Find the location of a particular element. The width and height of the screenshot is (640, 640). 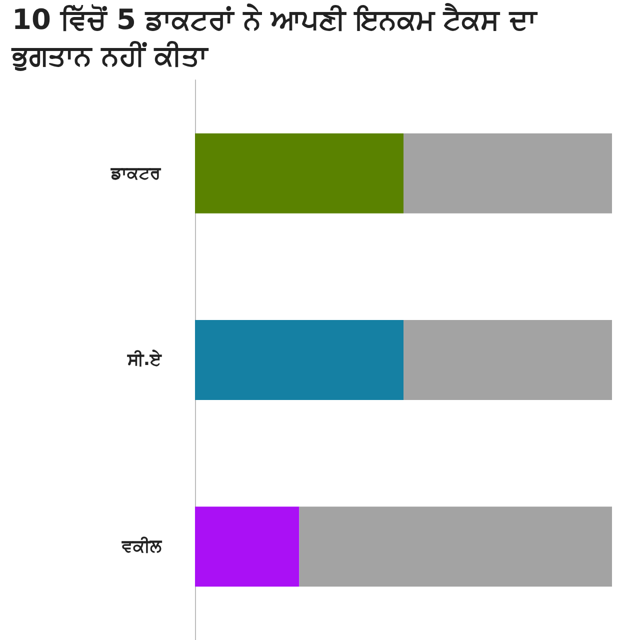

y-tick-label: ਸੀ.ਏ is located at coordinates (144, 359).